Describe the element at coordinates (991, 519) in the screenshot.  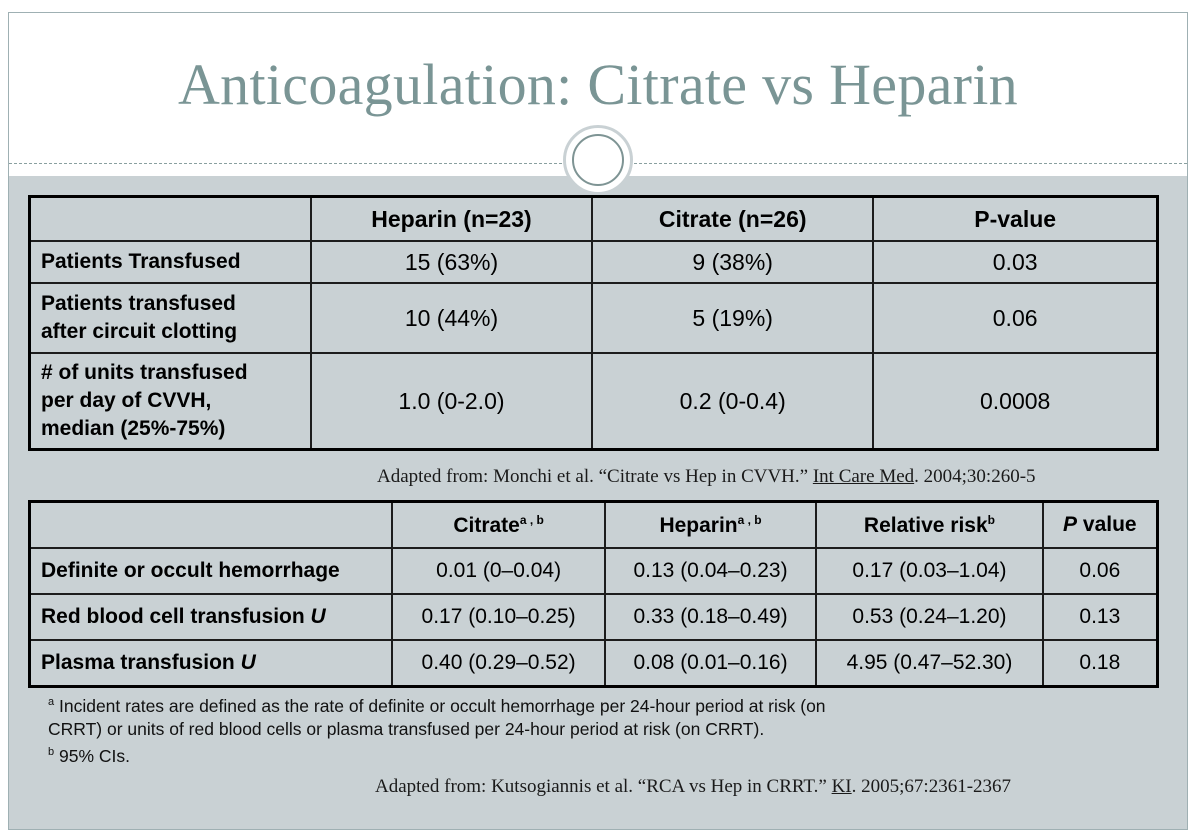
I see `header-rr-sup: b` at that location.